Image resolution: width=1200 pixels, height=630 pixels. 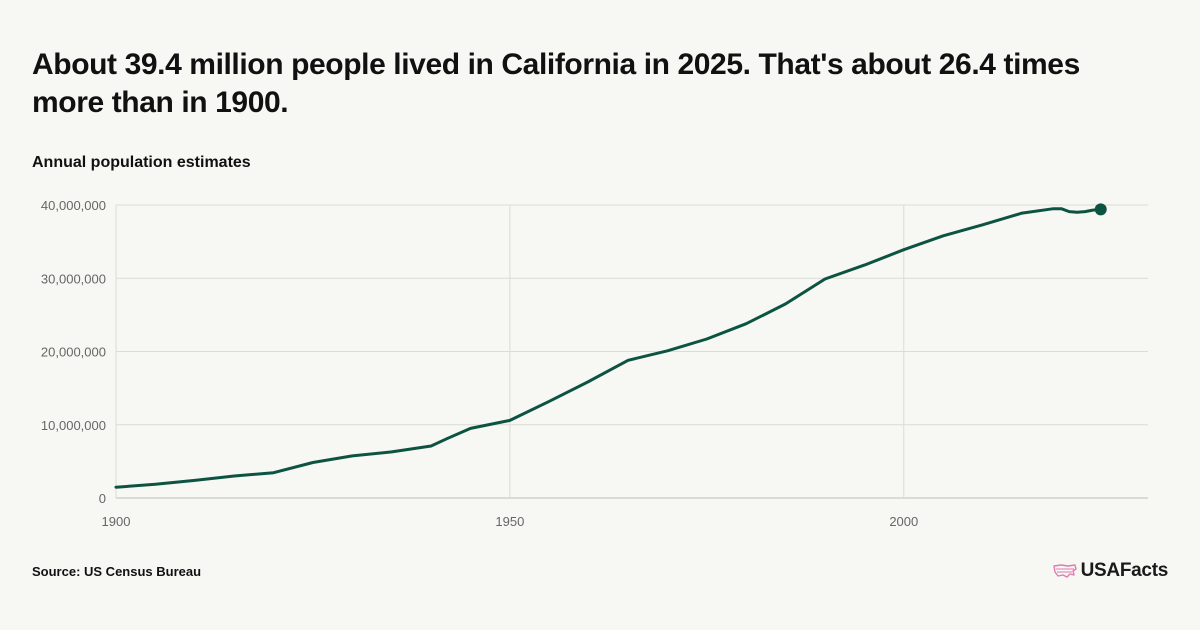 I want to click on y-tick-label: 30,000,000, so click(x=73, y=278).